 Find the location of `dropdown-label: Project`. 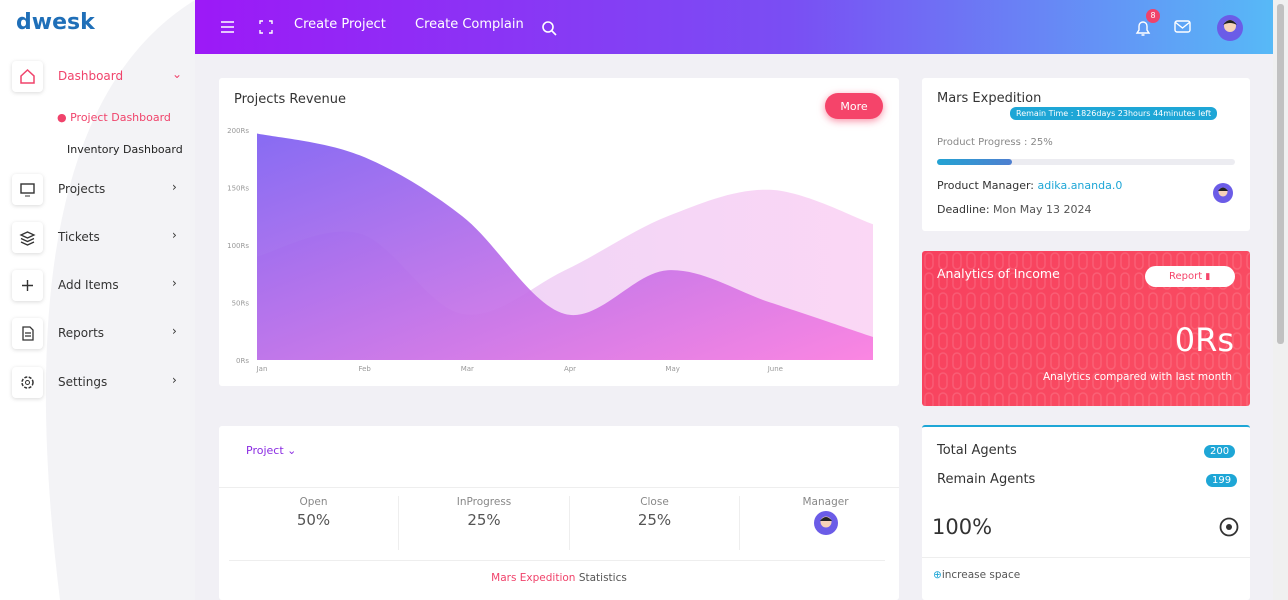

dropdown-label: Project is located at coordinates (265, 450).